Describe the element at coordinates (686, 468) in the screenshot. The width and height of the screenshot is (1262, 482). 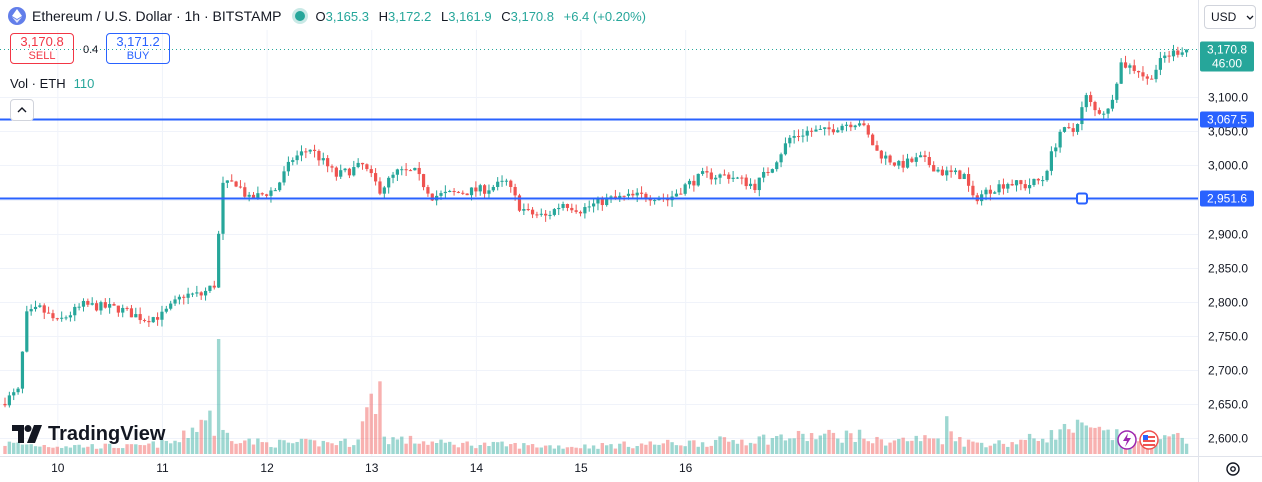
I see `x-tick-label: 16` at that location.